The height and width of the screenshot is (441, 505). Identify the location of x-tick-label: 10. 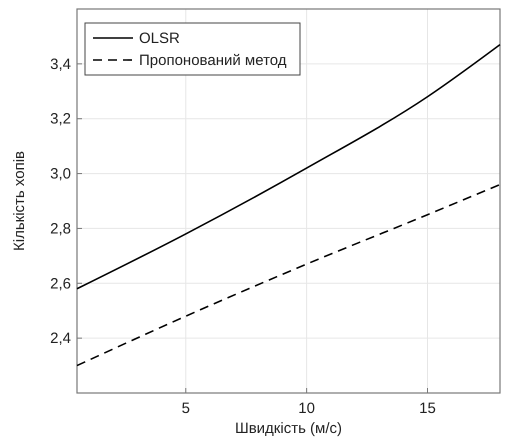
(306, 408).